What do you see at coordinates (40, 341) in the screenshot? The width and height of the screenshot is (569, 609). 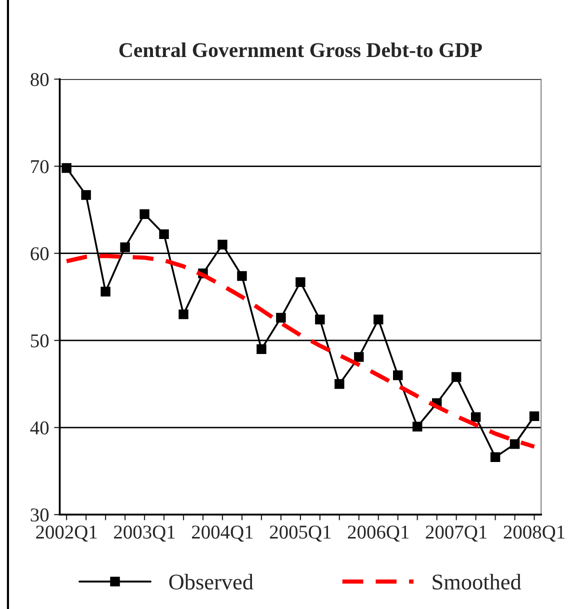 I see `y-tick-label: 50` at bounding box center [40, 341].